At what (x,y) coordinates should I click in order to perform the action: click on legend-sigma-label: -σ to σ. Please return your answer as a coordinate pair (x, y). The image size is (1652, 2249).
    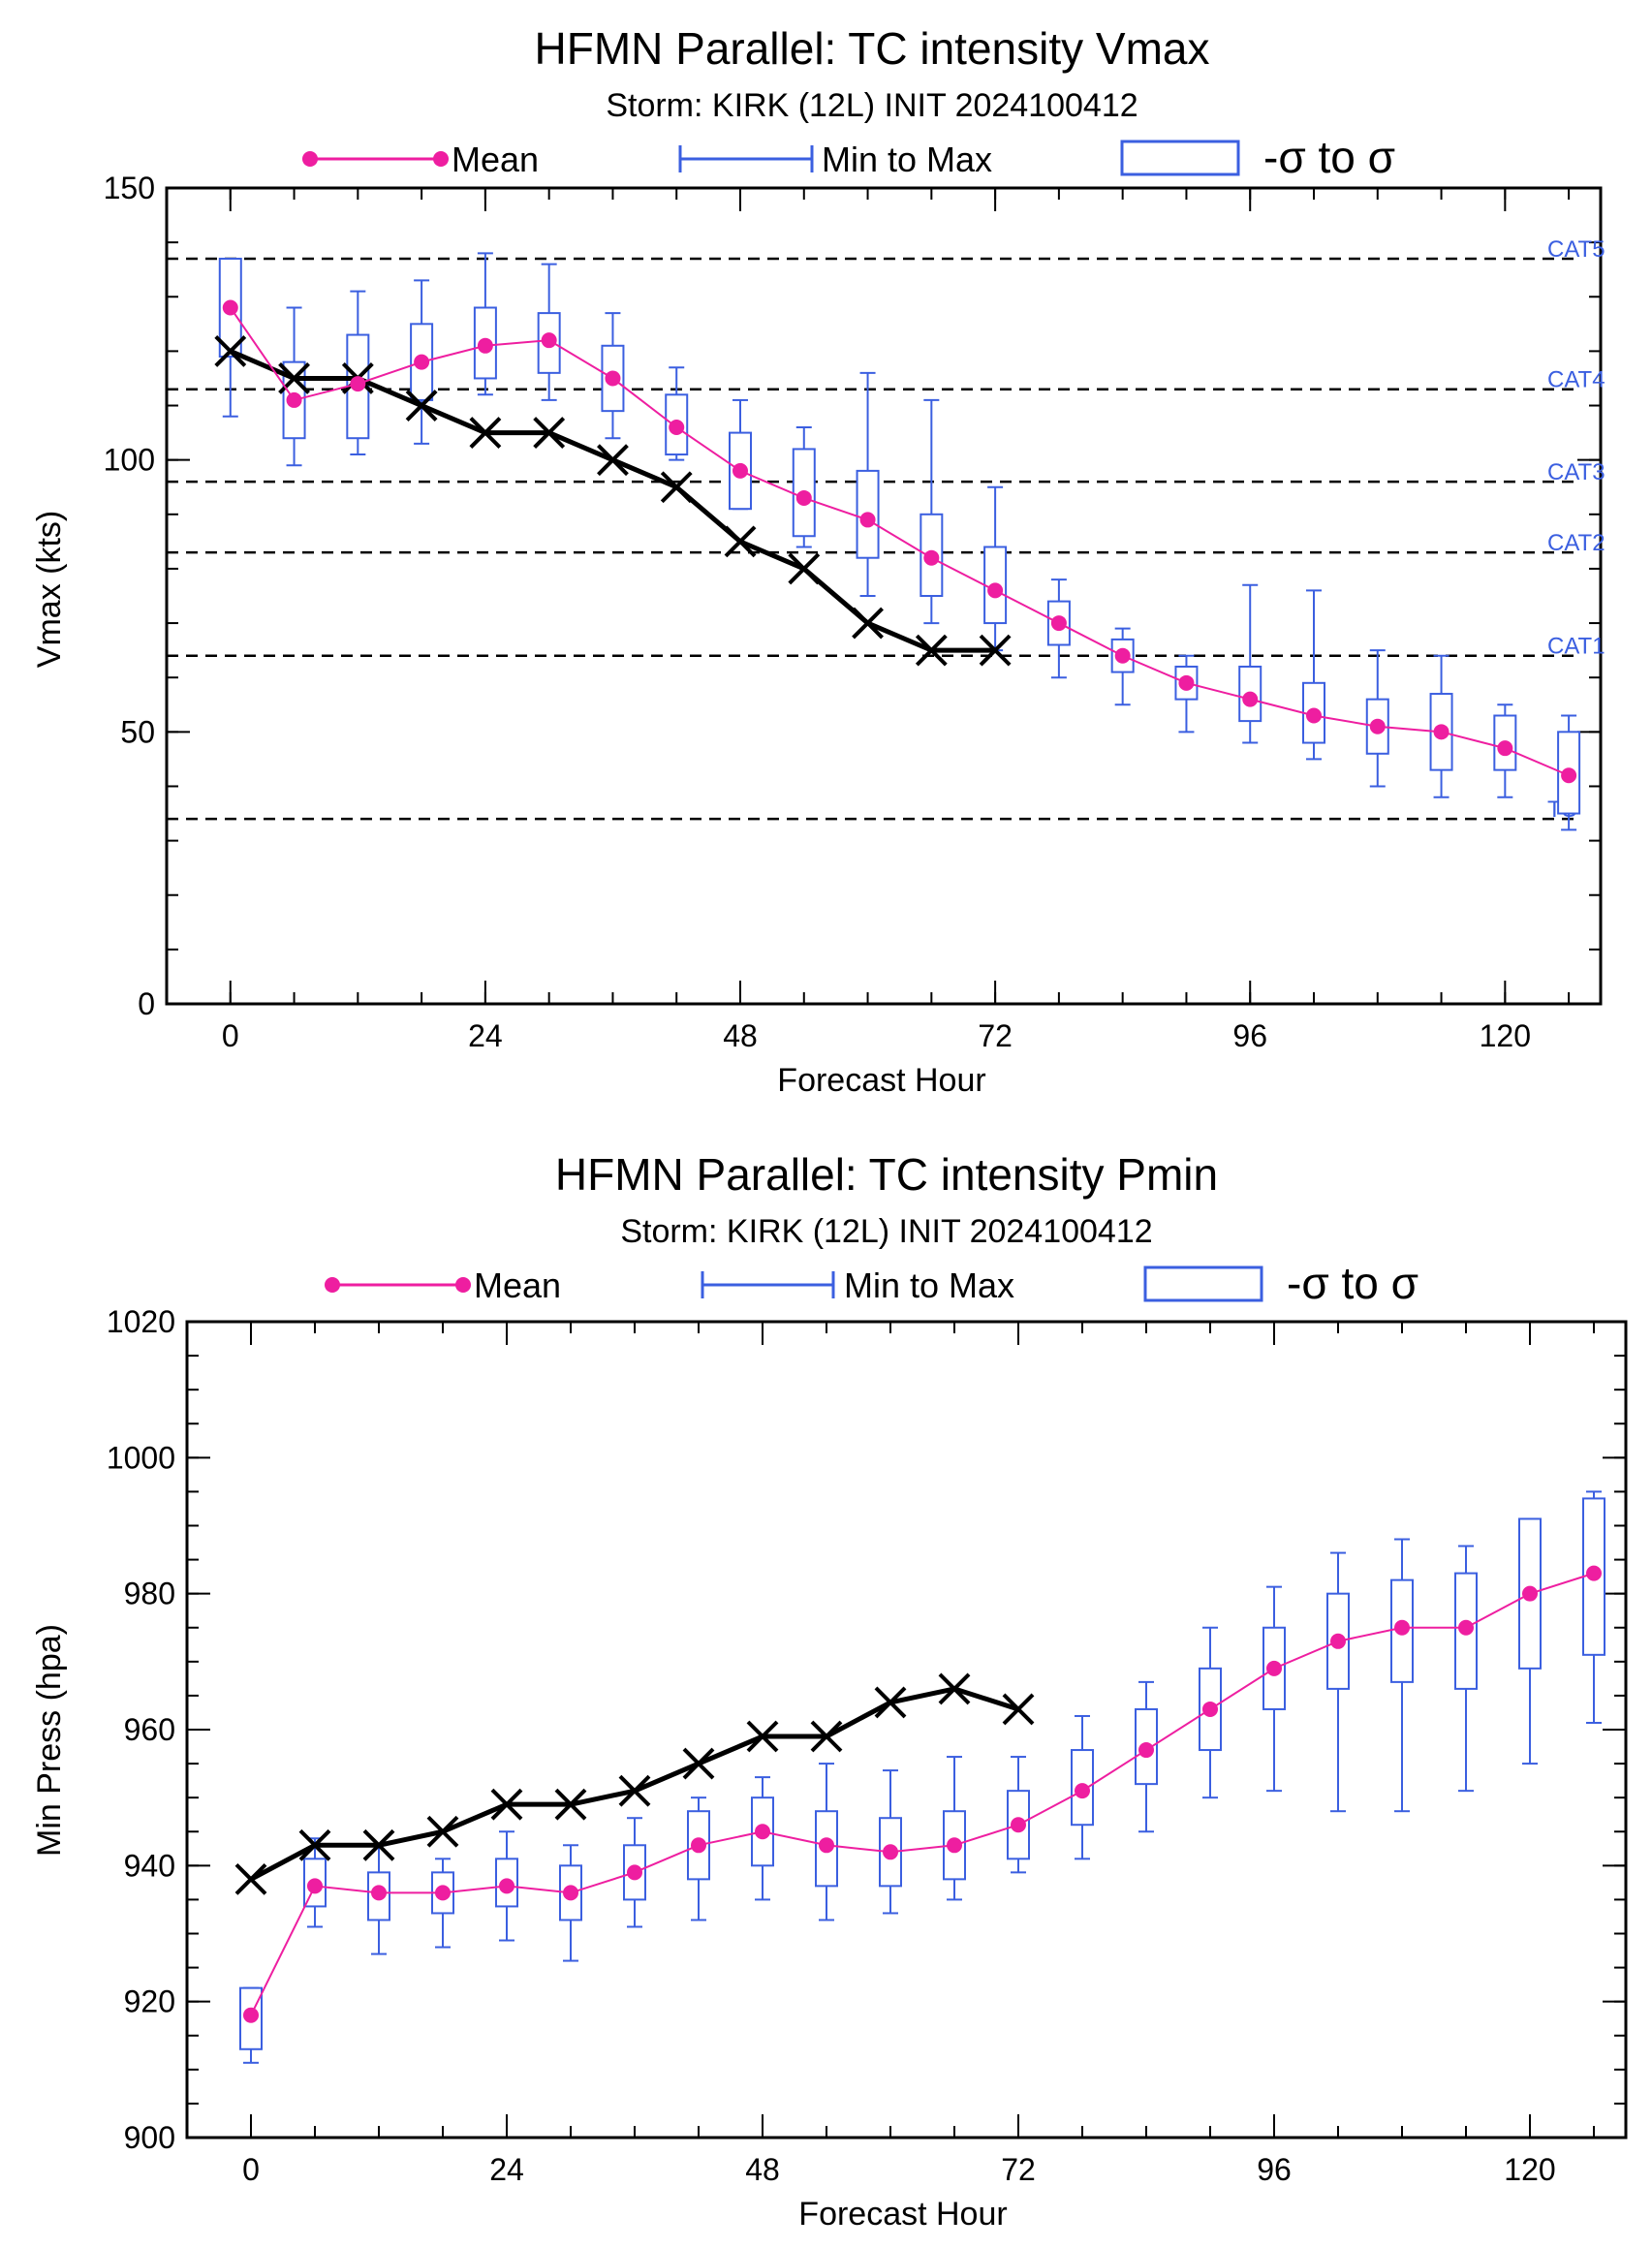
    Looking at the image, I should click on (1352, 1283).